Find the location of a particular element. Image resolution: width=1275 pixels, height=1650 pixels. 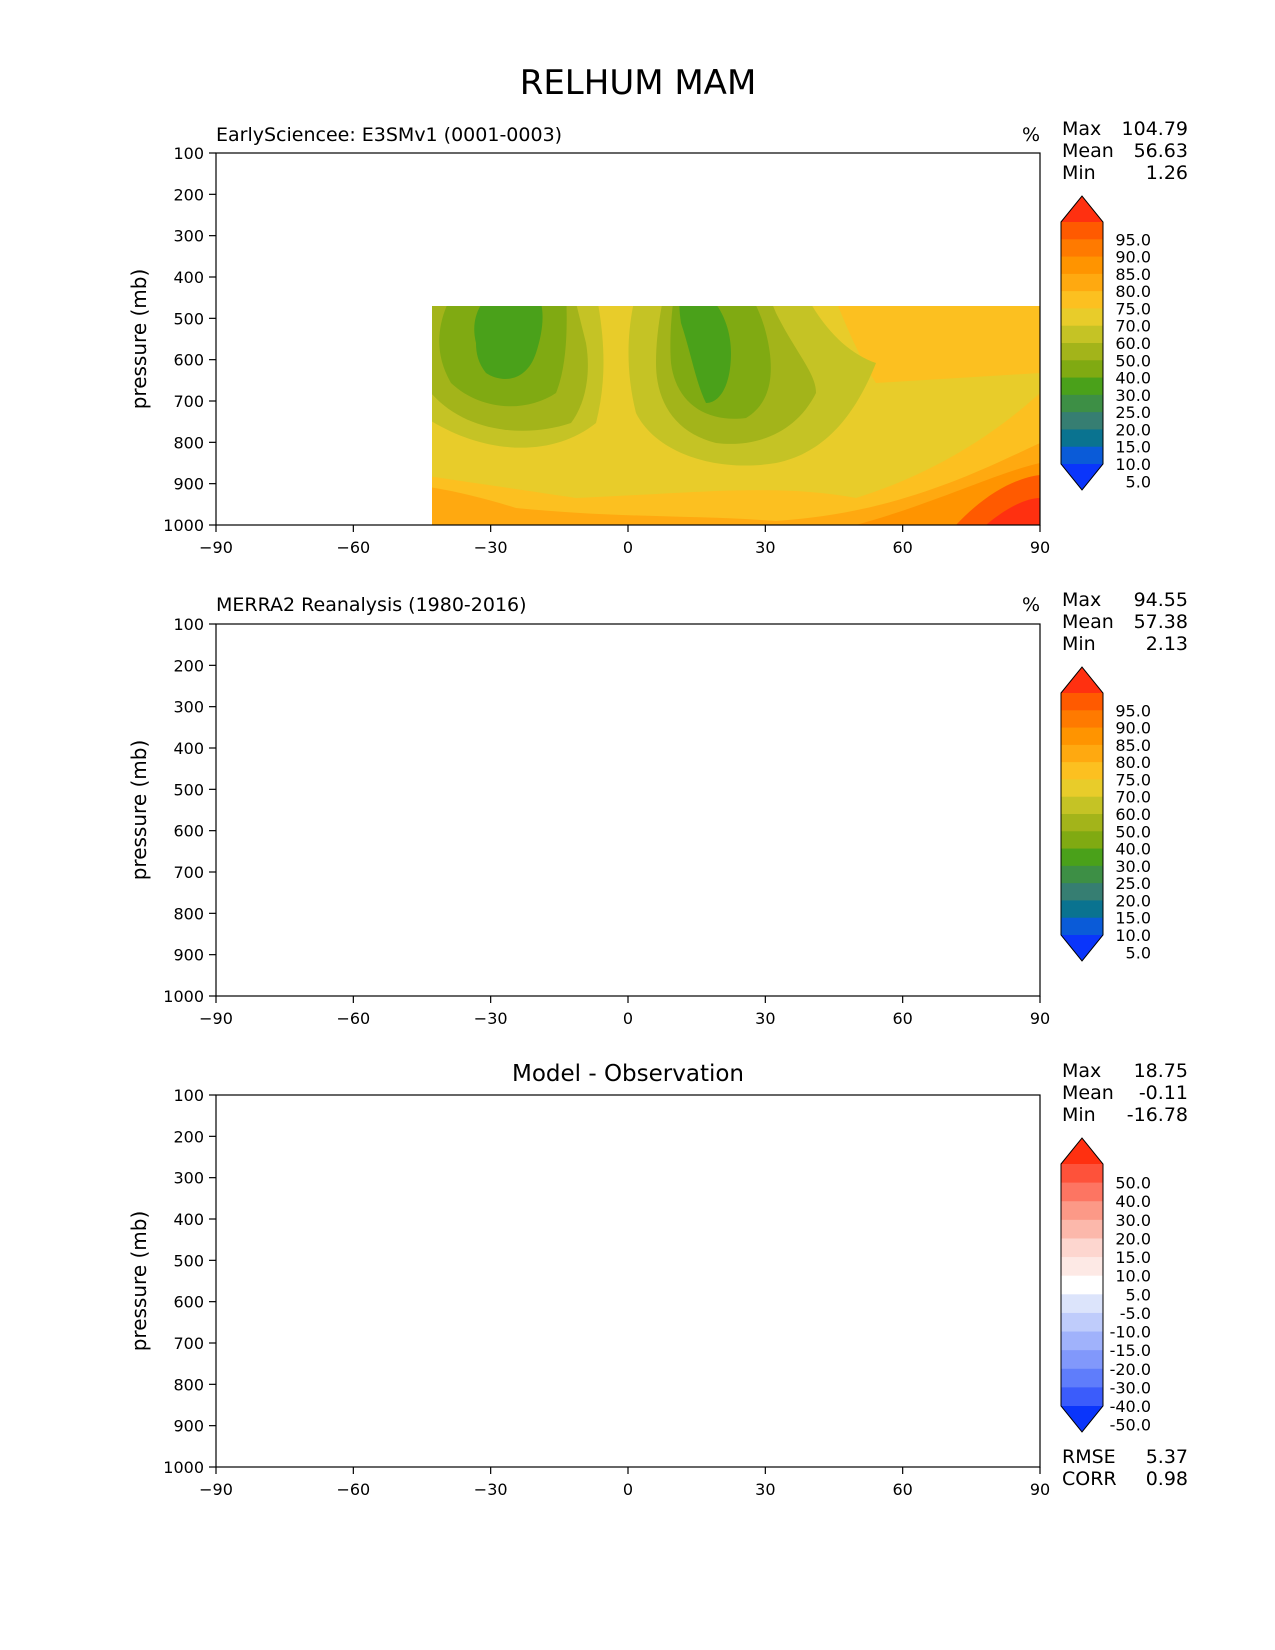

colorbar-extend-top is located at coordinates (1082, 680).